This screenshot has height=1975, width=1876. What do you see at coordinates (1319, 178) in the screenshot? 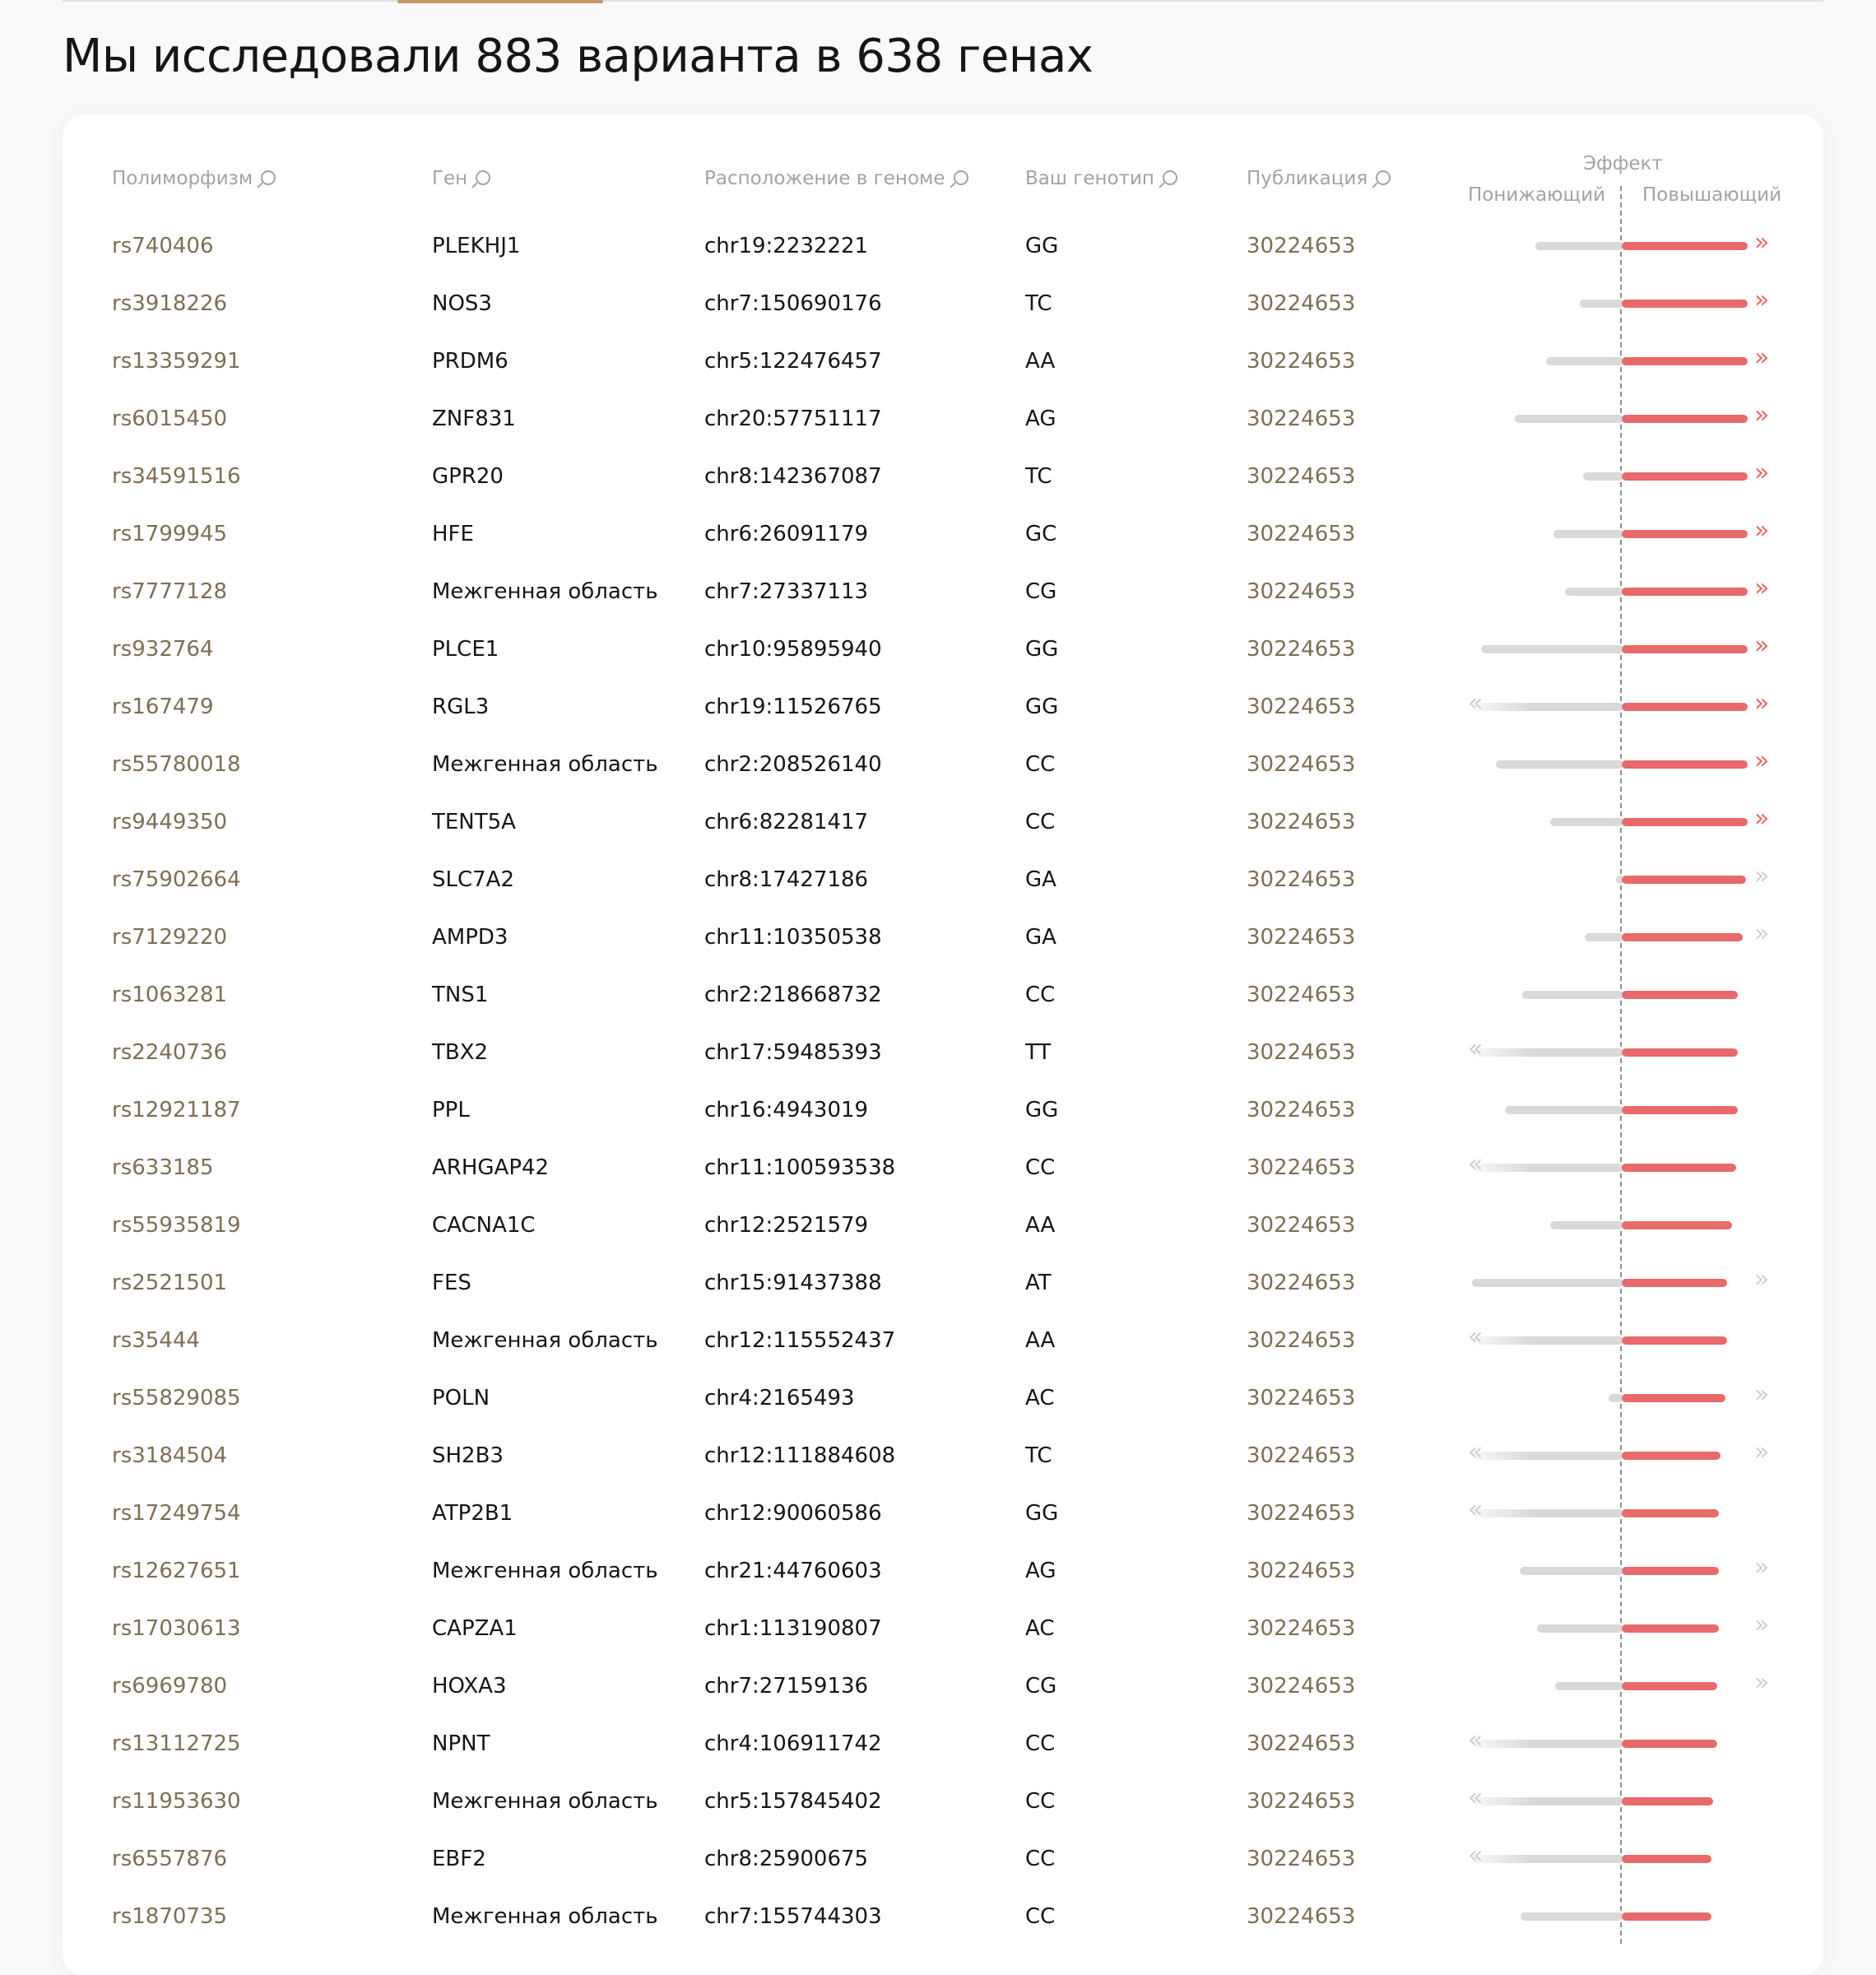
I see `column-header-publication: Публикация` at bounding box center [1319, 178].